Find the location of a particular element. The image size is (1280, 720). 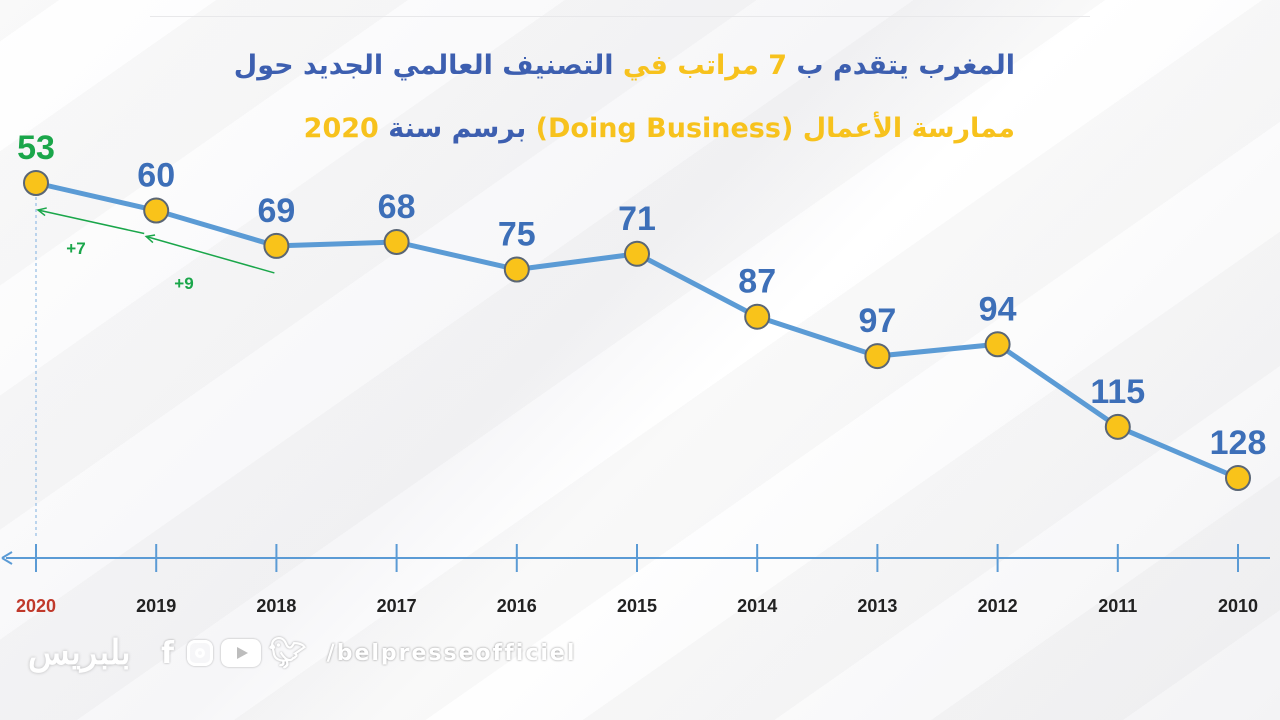

social-handle: /belpresseofficiel is located at coordinates (451, 653).